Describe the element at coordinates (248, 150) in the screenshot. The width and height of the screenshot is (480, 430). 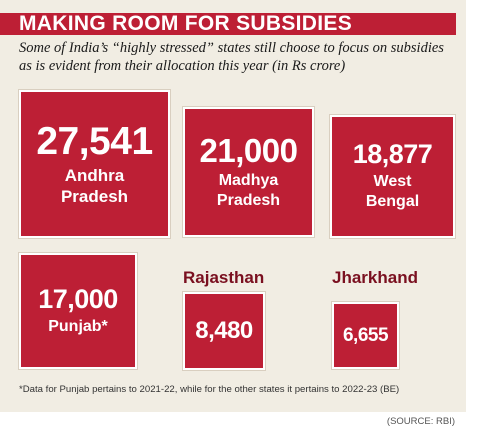
I see `state-value-madhya-pradesh: 21,000` at that location.